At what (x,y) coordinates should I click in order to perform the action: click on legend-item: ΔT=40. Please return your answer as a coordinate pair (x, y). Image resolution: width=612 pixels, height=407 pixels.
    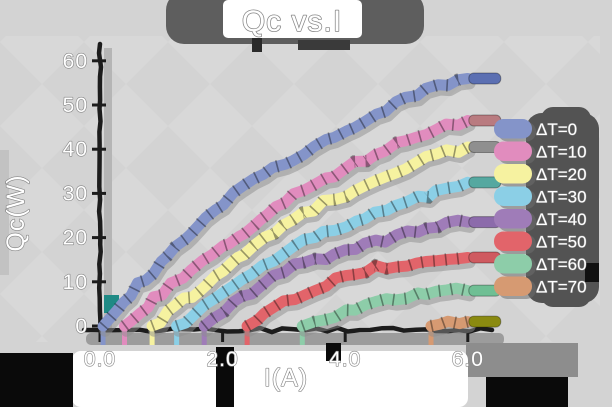
    Looking at the image, I should click on (540, 220).